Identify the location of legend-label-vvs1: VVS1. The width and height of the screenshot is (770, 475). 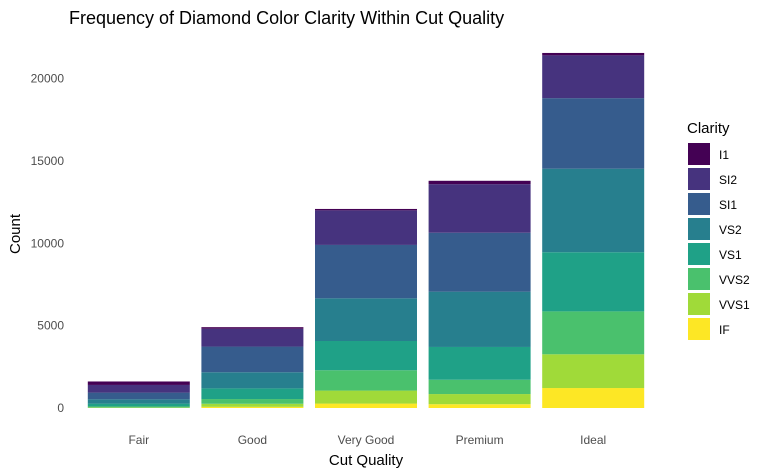
(734, 305).